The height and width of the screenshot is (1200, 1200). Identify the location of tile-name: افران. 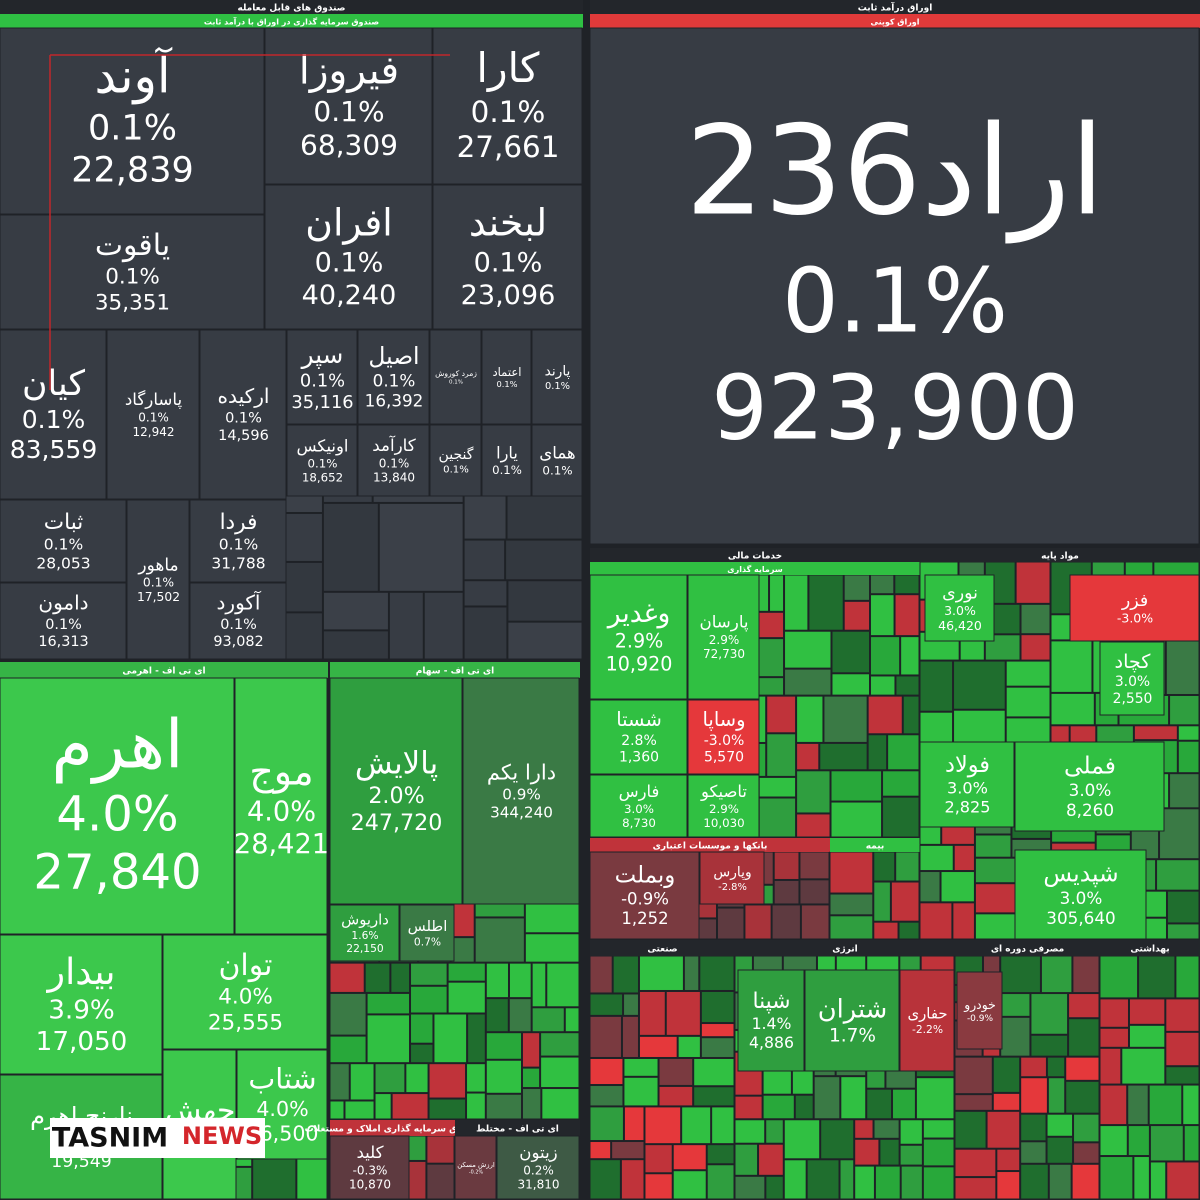
(348, 222).